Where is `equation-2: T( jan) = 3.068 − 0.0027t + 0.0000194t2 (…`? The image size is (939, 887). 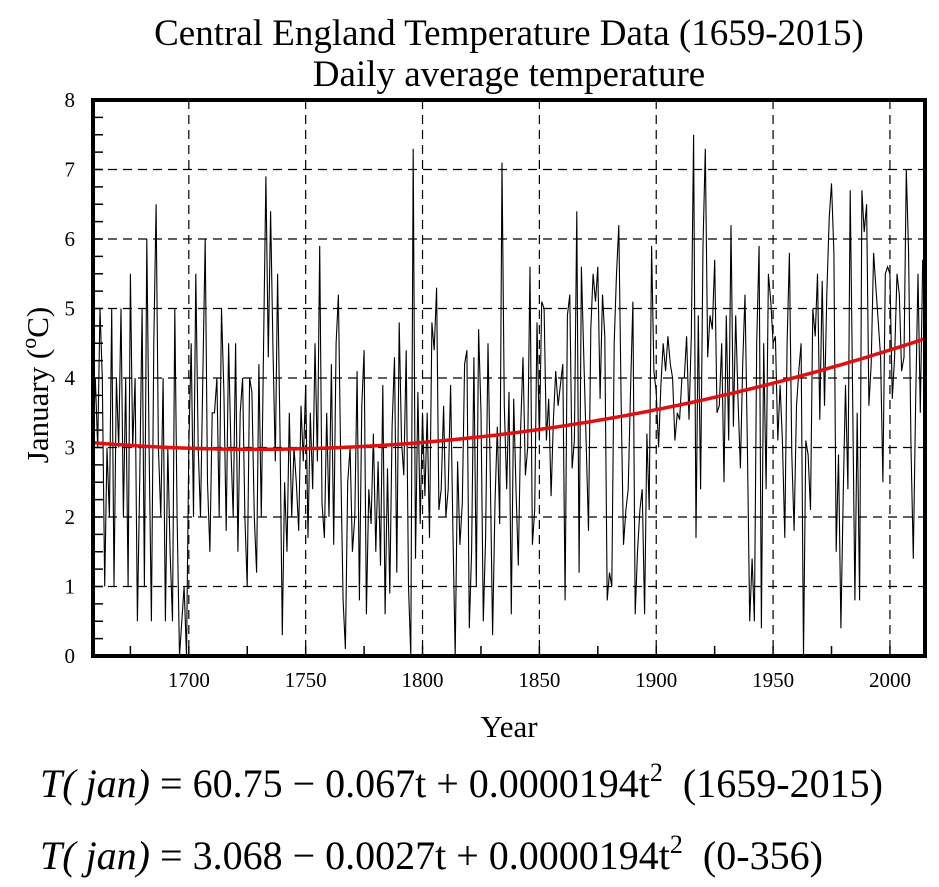 equation-2: T( jan) = 3.068 − 0.0027t + 0.0000194t2 (… is located at coordinates (431, 854).